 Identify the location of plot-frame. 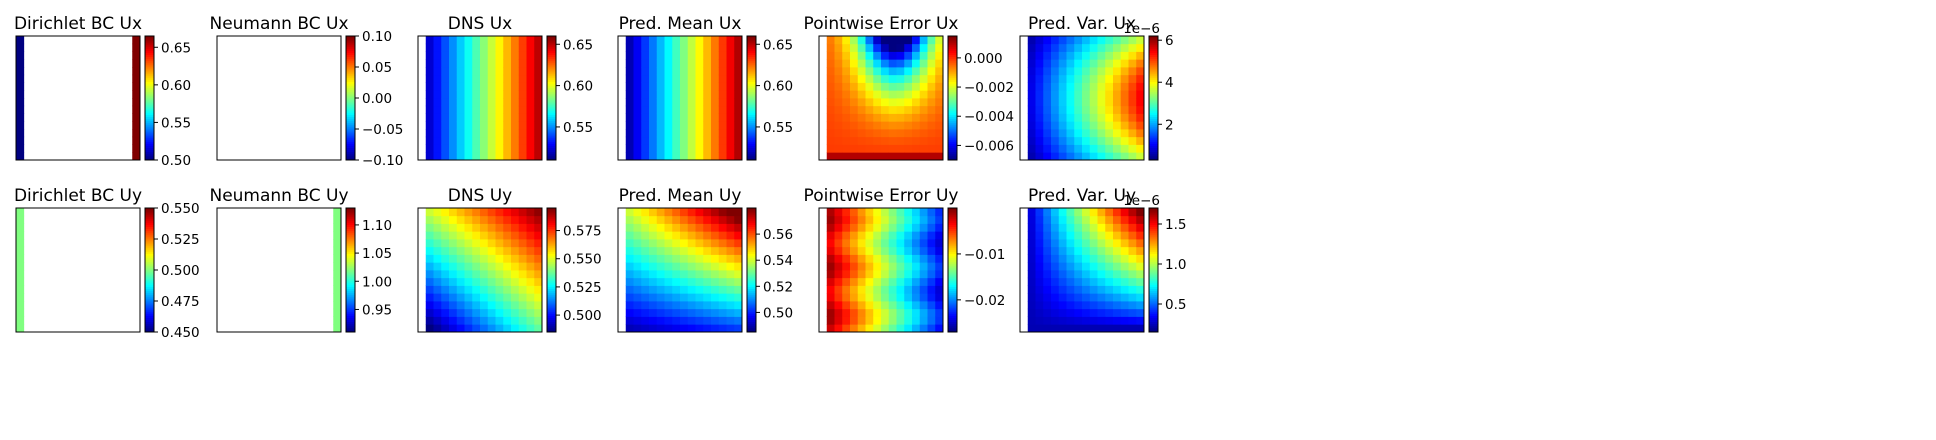
(680, 270).